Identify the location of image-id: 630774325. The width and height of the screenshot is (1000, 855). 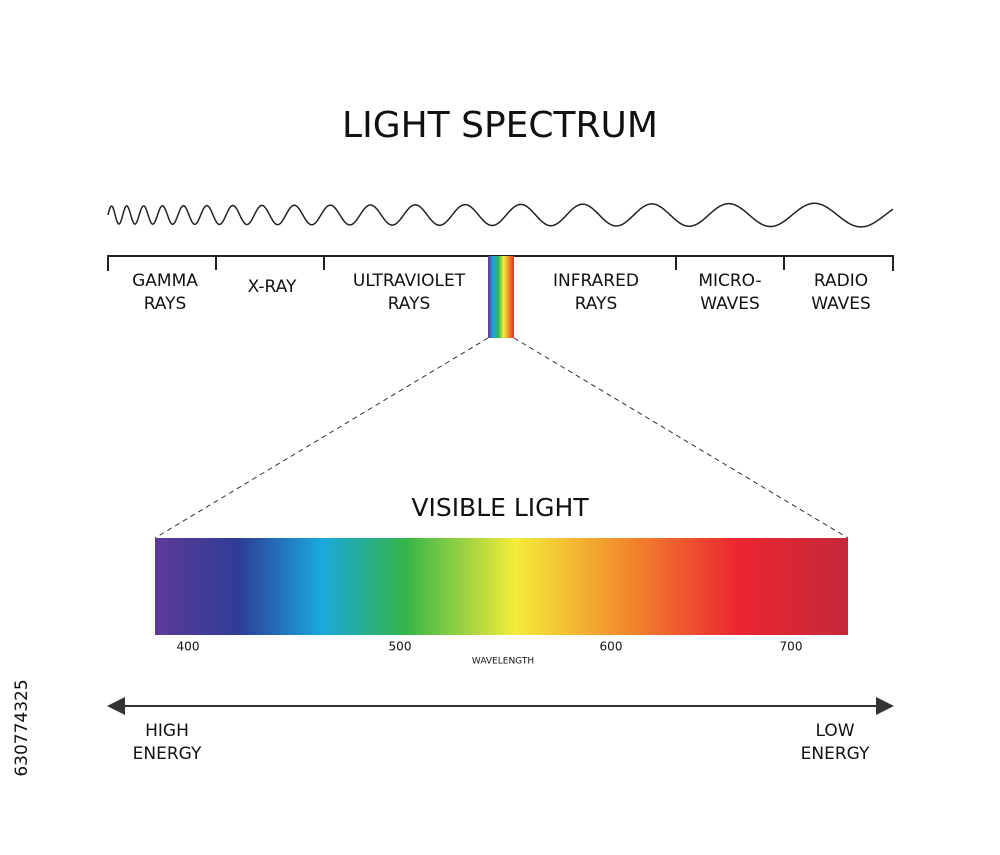
(22, 727).